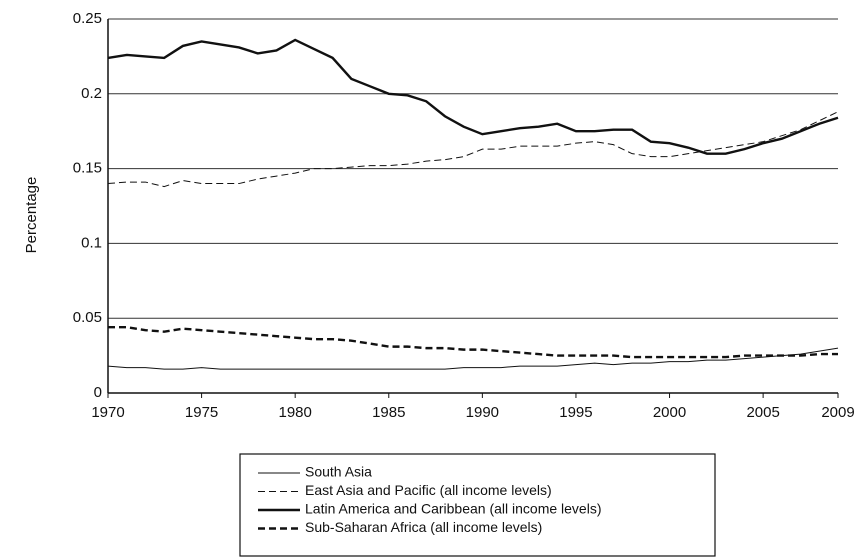 The width and height of the screenshot is (857, 557). I want to click on x-tick-label: 1985, so click(388, 412).